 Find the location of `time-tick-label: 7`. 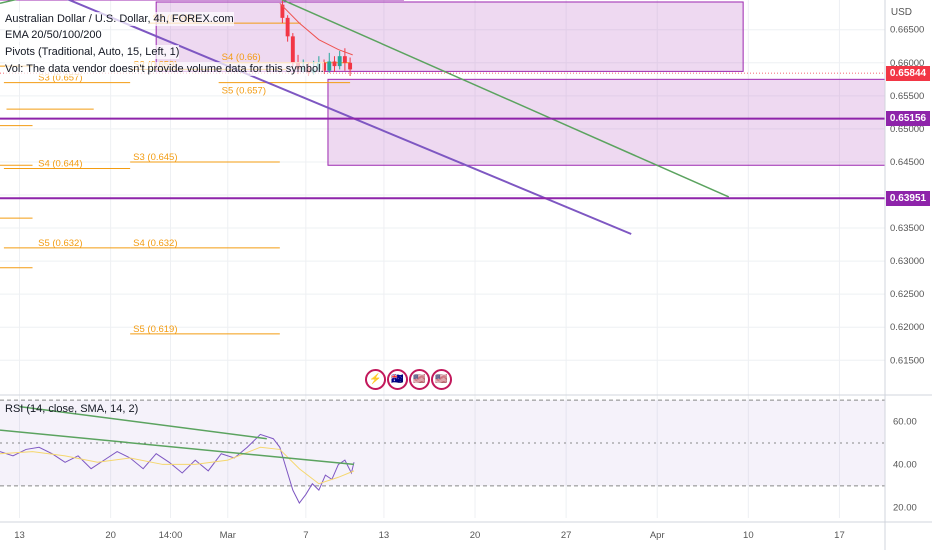

time-tick-label: 7 is located at coordinates (305, 535).